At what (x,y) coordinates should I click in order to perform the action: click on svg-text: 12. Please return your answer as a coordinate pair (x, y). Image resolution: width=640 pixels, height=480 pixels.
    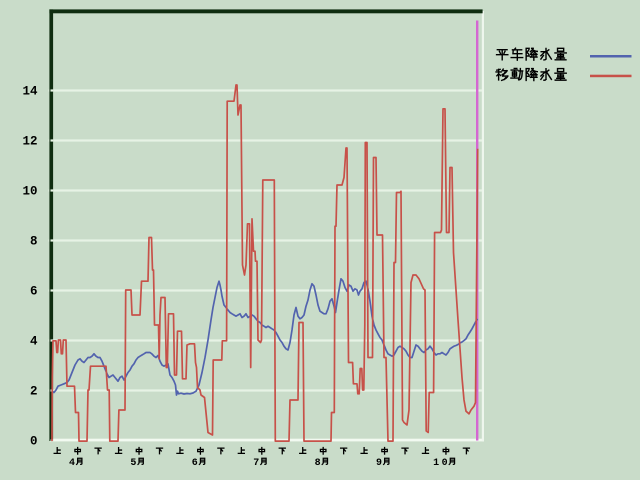
    Looking at the image, I should click on (29, 141).